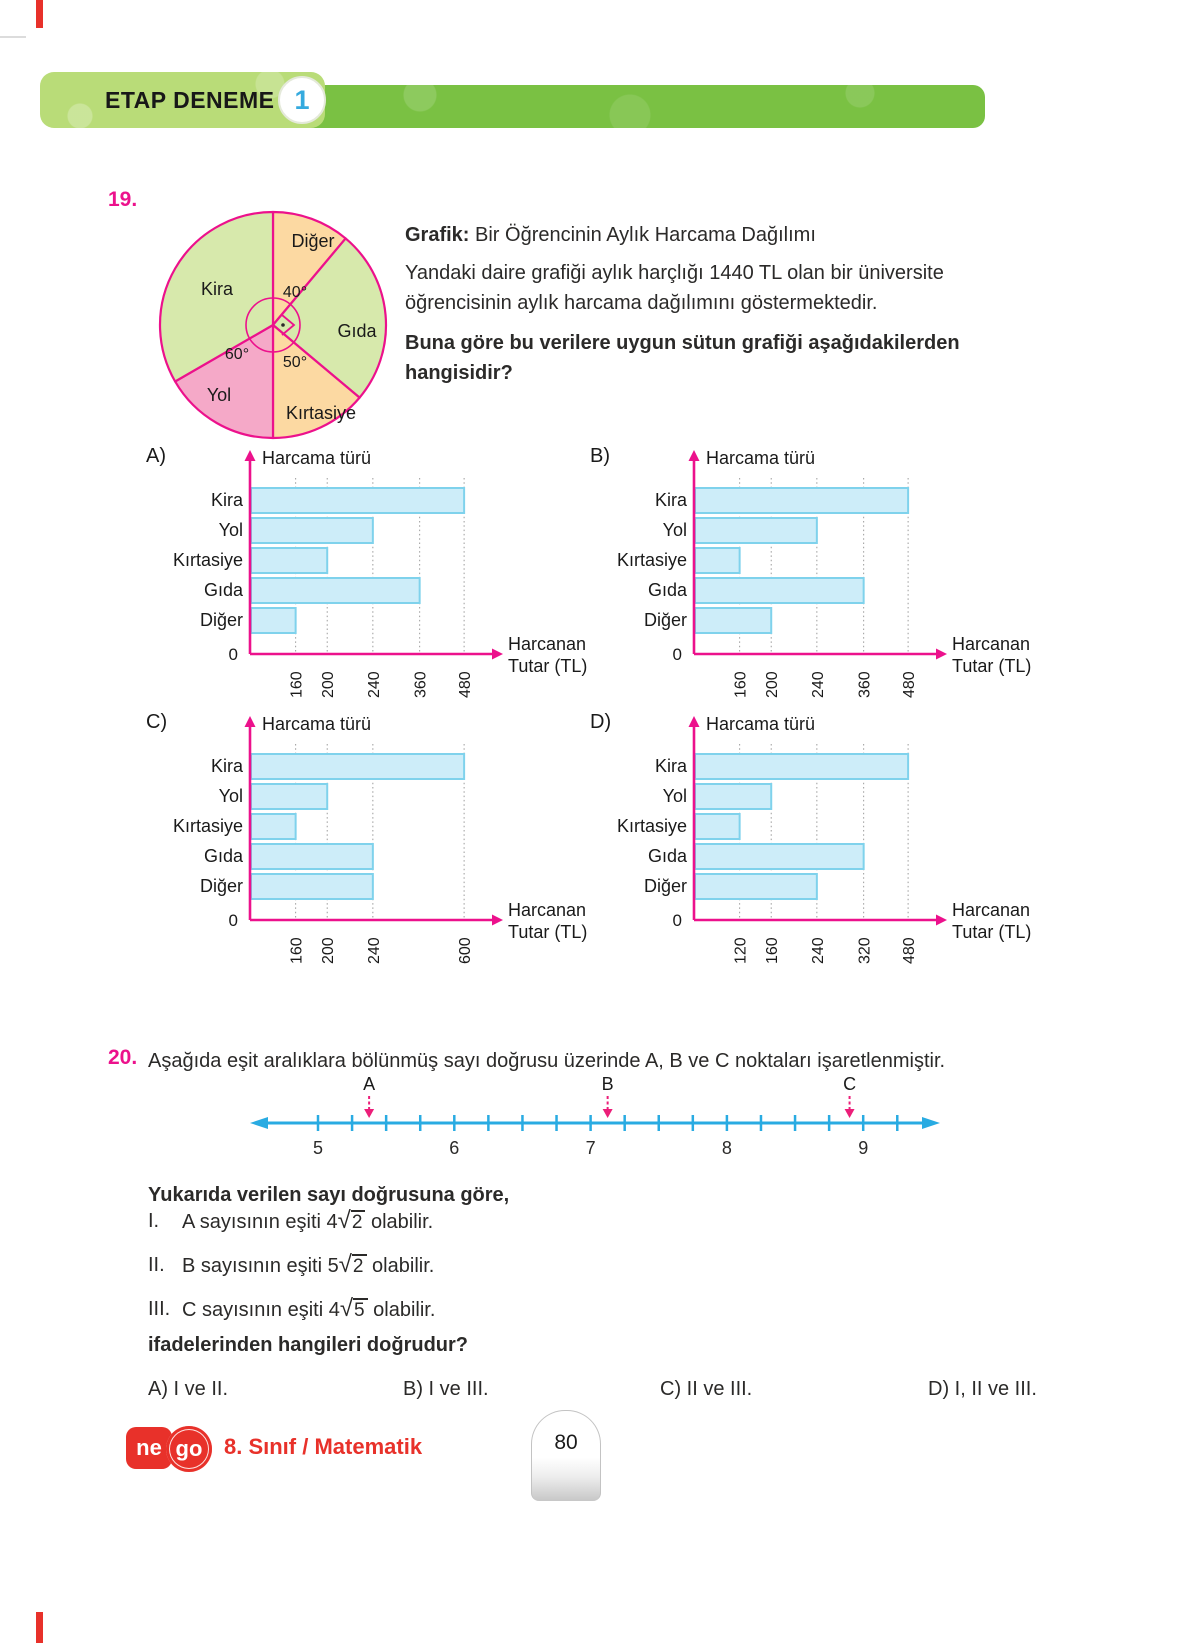  What do you see at coordinates (528, 1222) in the screenshot?
I see `statement-i: I. A sayısının eşiti 4√2 olabilir.` at bounding box center [528, 1222].